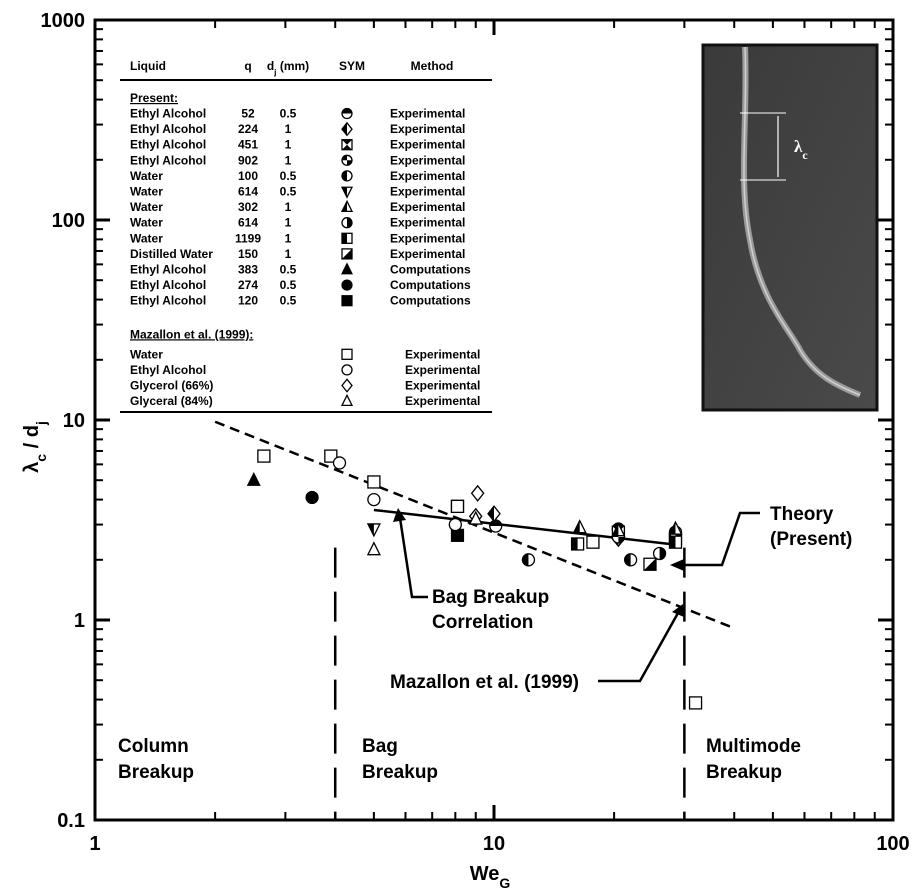  Describe the element at coordinates (191, 334) in the screenshot. I see `table-text: Mazallon et al. (1999):` at that location.